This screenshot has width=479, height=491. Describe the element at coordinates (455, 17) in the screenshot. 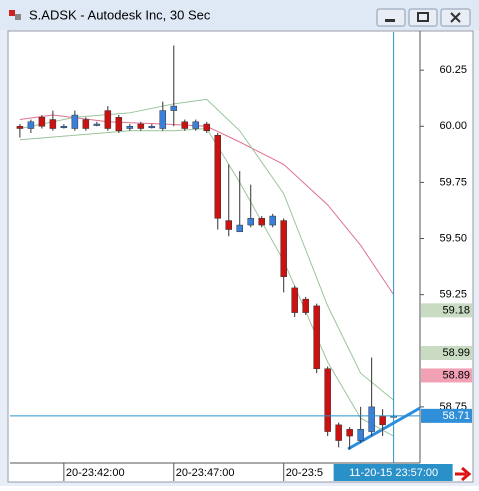

I see `close-icon` at that location.